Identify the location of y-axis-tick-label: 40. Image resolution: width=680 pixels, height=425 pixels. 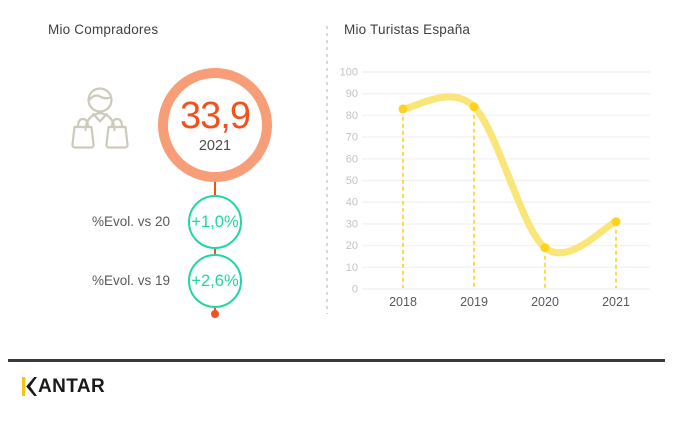
(352, 203).